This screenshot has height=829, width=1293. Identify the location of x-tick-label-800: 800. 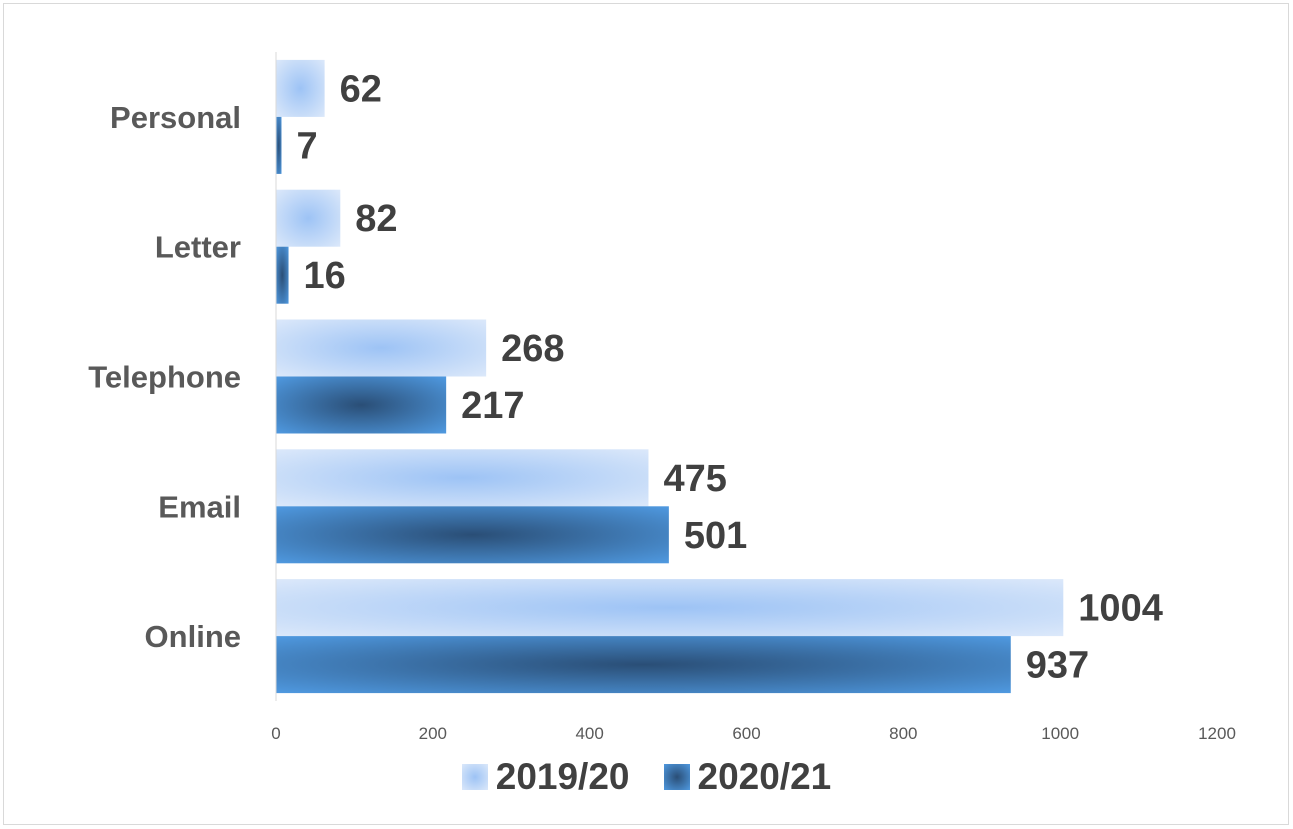
(903, 733).